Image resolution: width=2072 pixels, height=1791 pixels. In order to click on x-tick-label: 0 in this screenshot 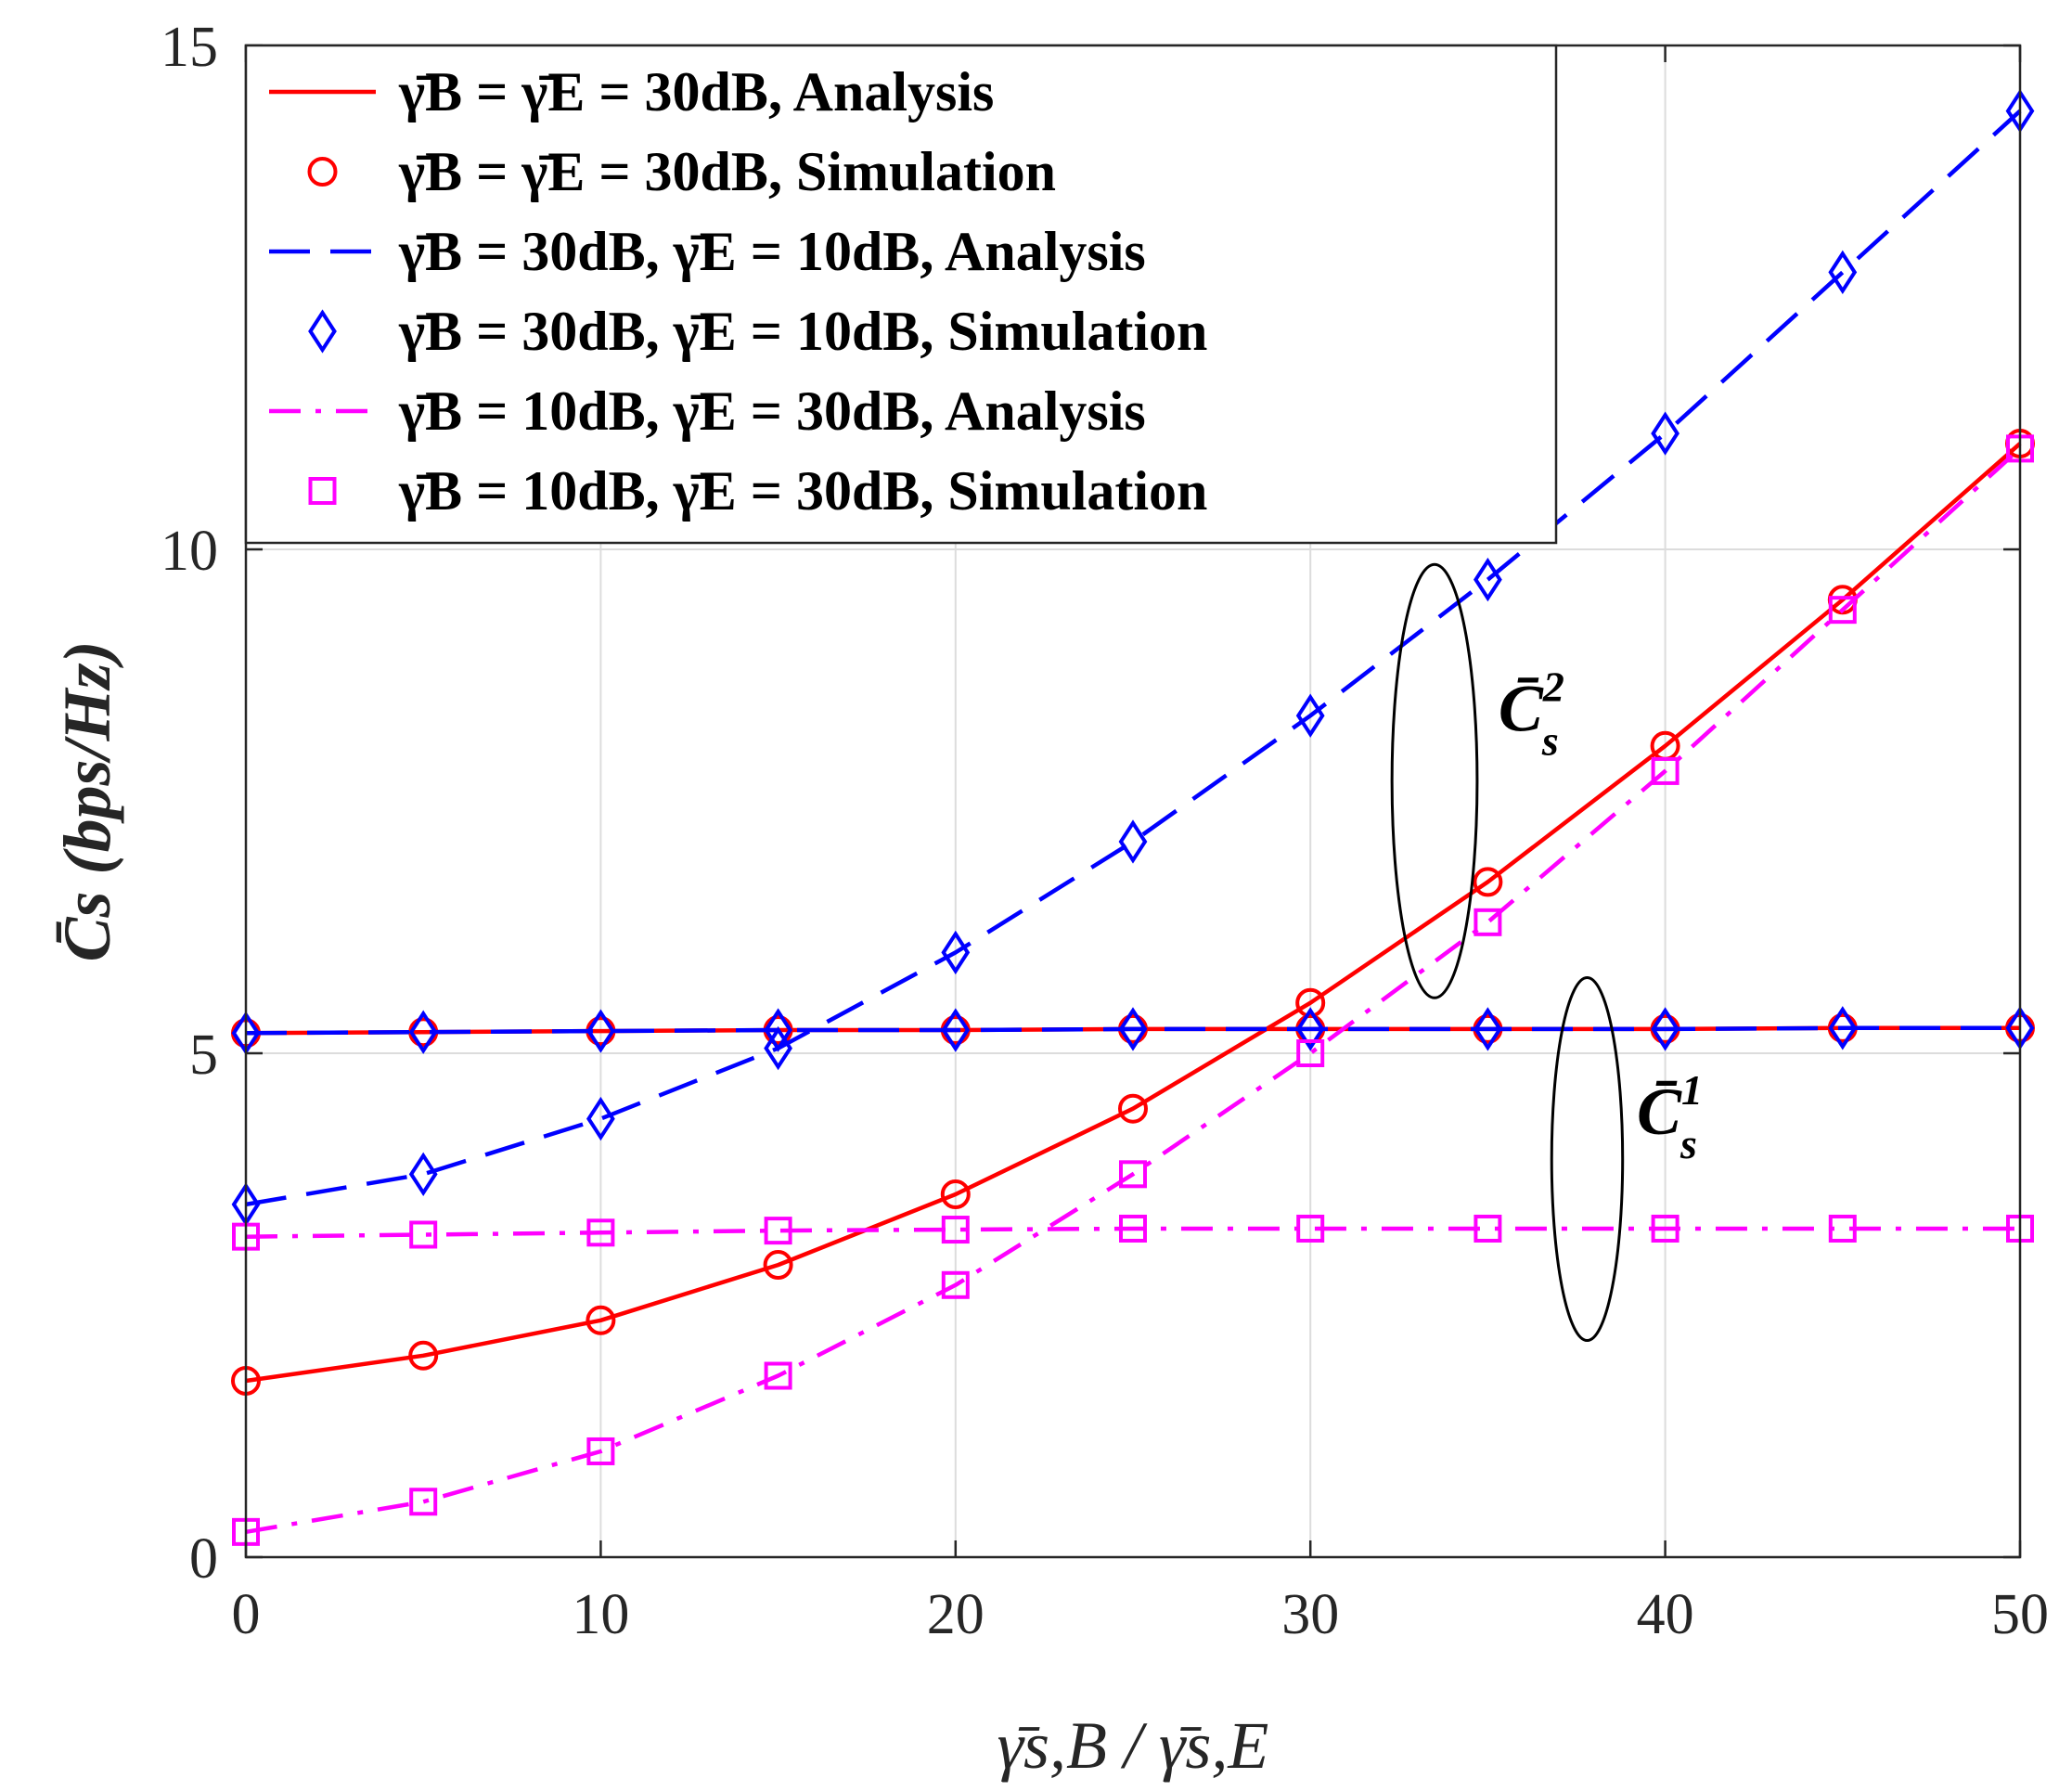, I will do `click(246, 1614)`.